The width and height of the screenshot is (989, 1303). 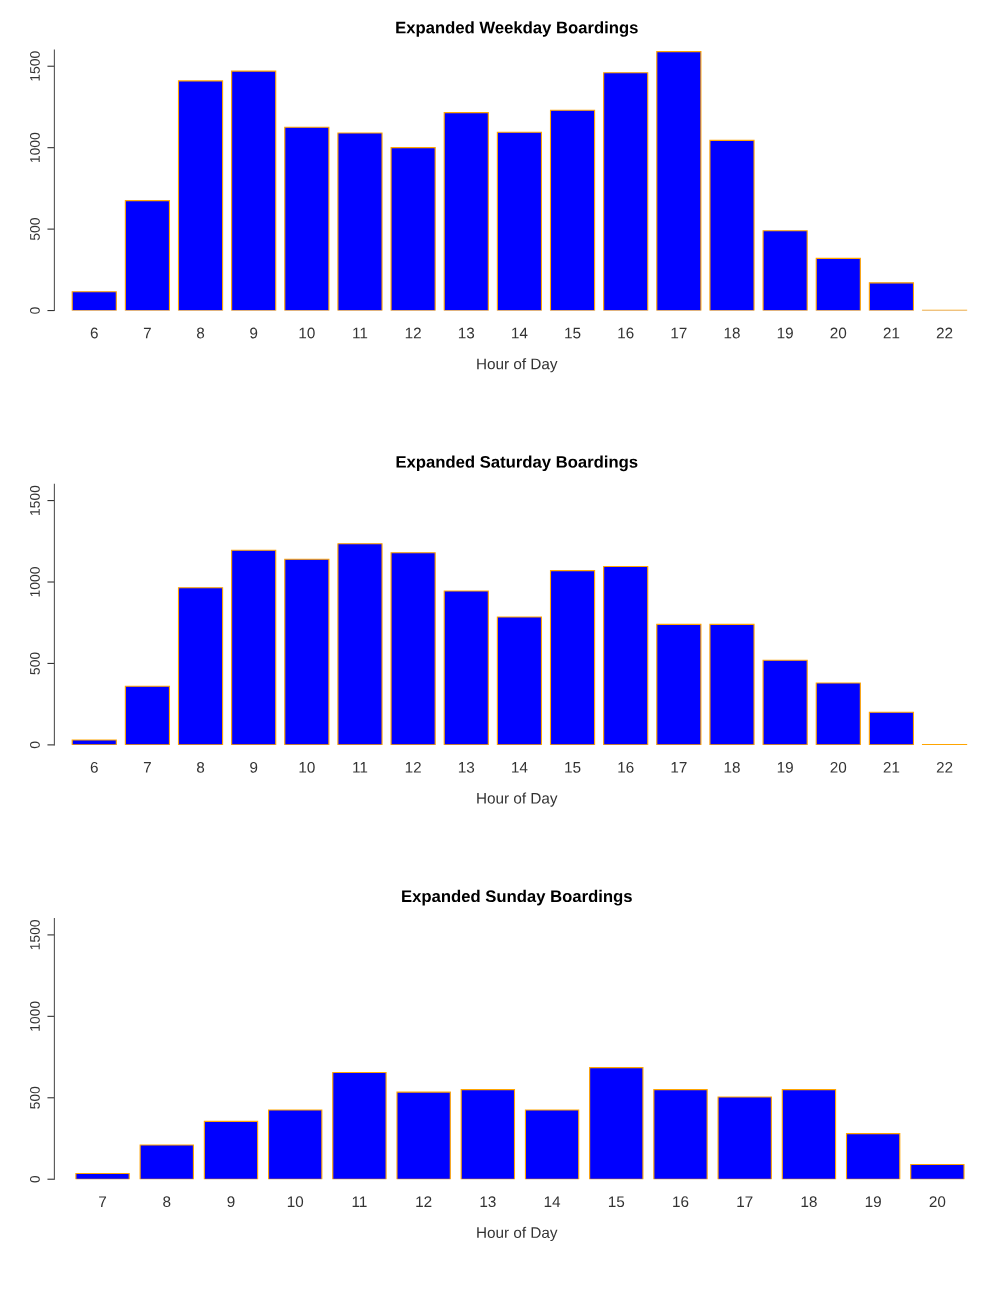 What do you see at coordinates (231, 1202) in the screenshot?
I see `x-tick-label: 9` at bounding box center [231, 1202].